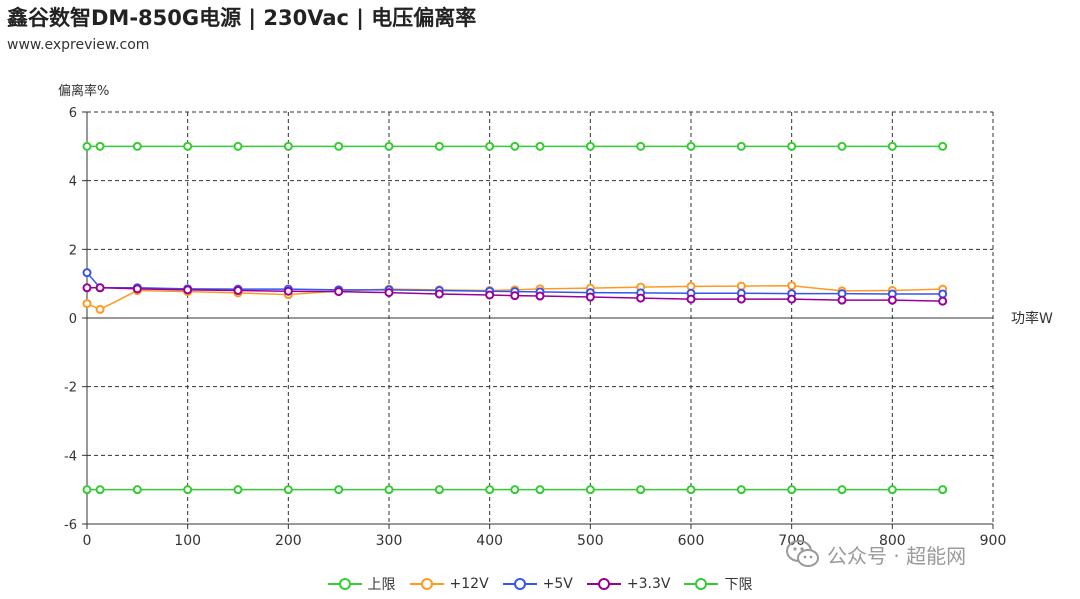 The width and height of the screenshot is (1080, 599). I want to click on x-axis-label: 功率W, so click(1032, 318).